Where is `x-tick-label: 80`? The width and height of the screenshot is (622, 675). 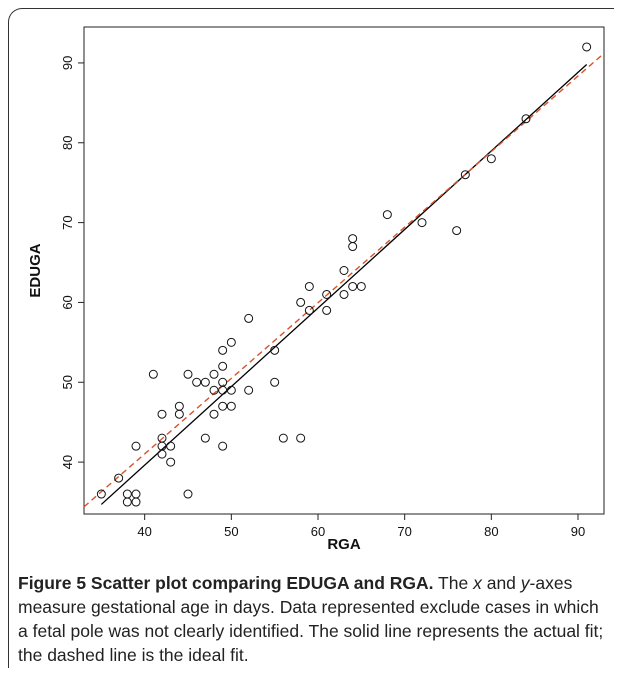 x-tick-label: 80 is located at coordinates (491, 531).